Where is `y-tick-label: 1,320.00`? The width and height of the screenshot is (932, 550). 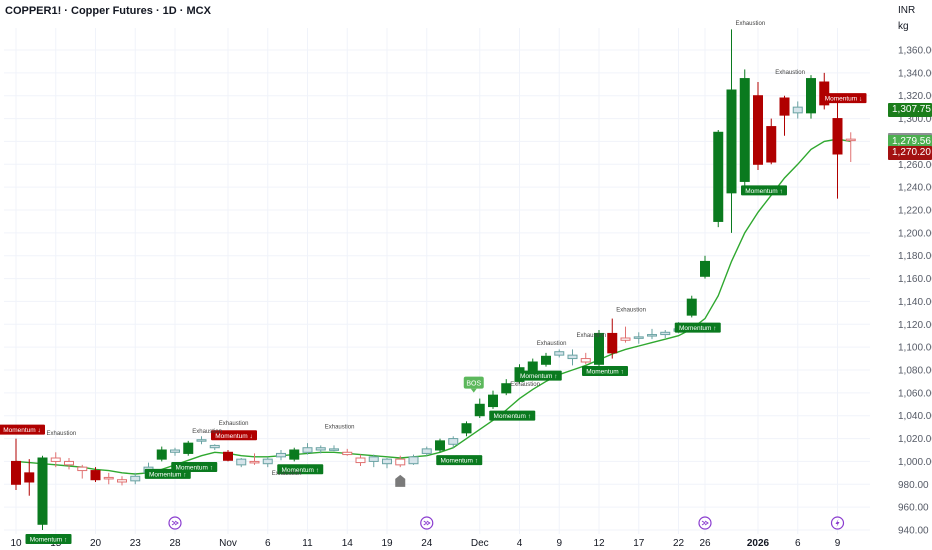 y-tick-label: 1,320.00 is located at coordinates (915, 96).